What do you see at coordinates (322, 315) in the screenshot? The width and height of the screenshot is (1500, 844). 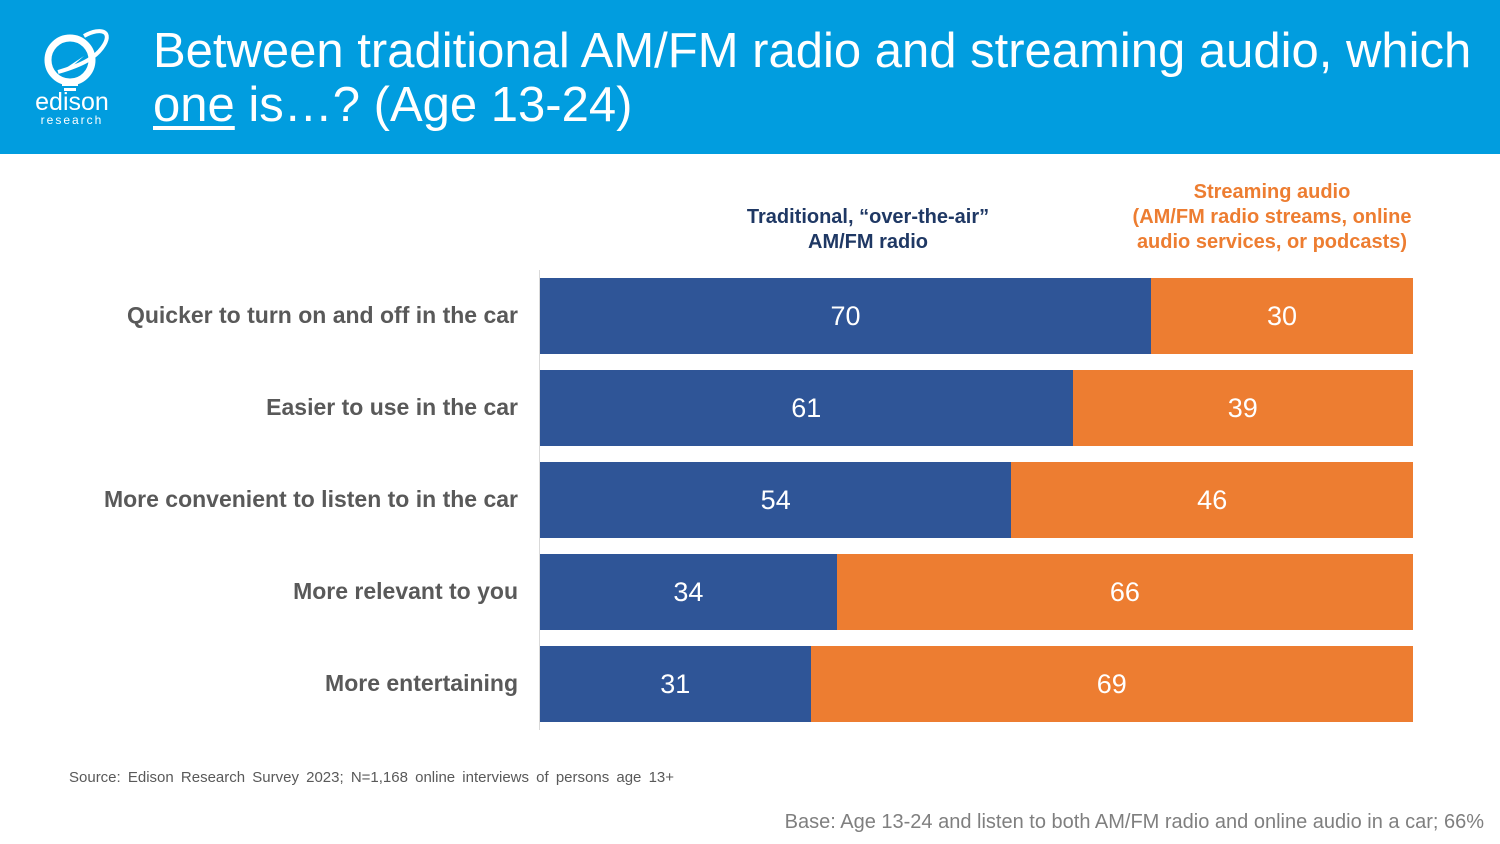 I see `category-label: Quicker to turn on and off in the car` at bounding box center [322, 315].